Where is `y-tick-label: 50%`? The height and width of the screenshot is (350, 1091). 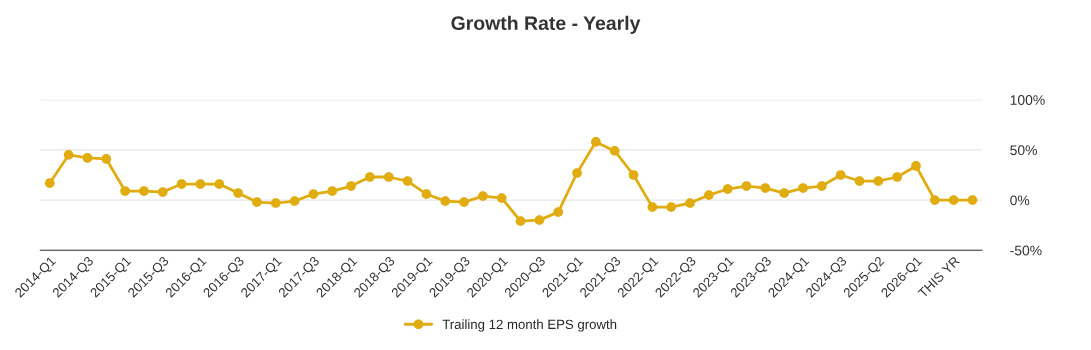
y-tick-label: 50% is located at coordinates (1023, 150).